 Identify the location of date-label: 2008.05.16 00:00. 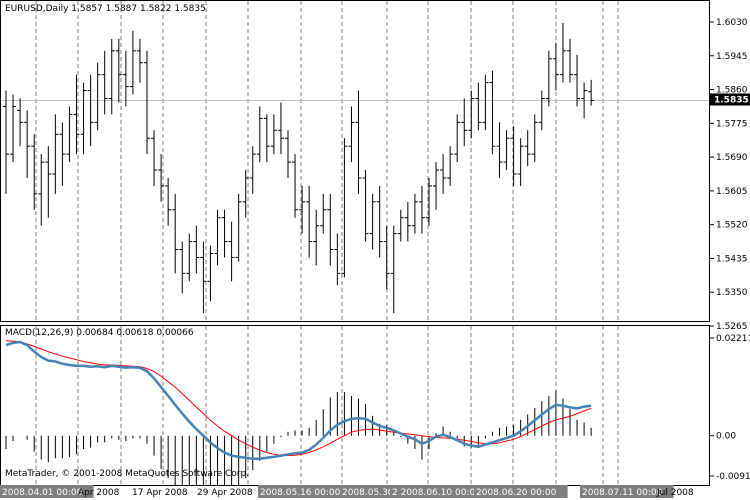
(300, 493).